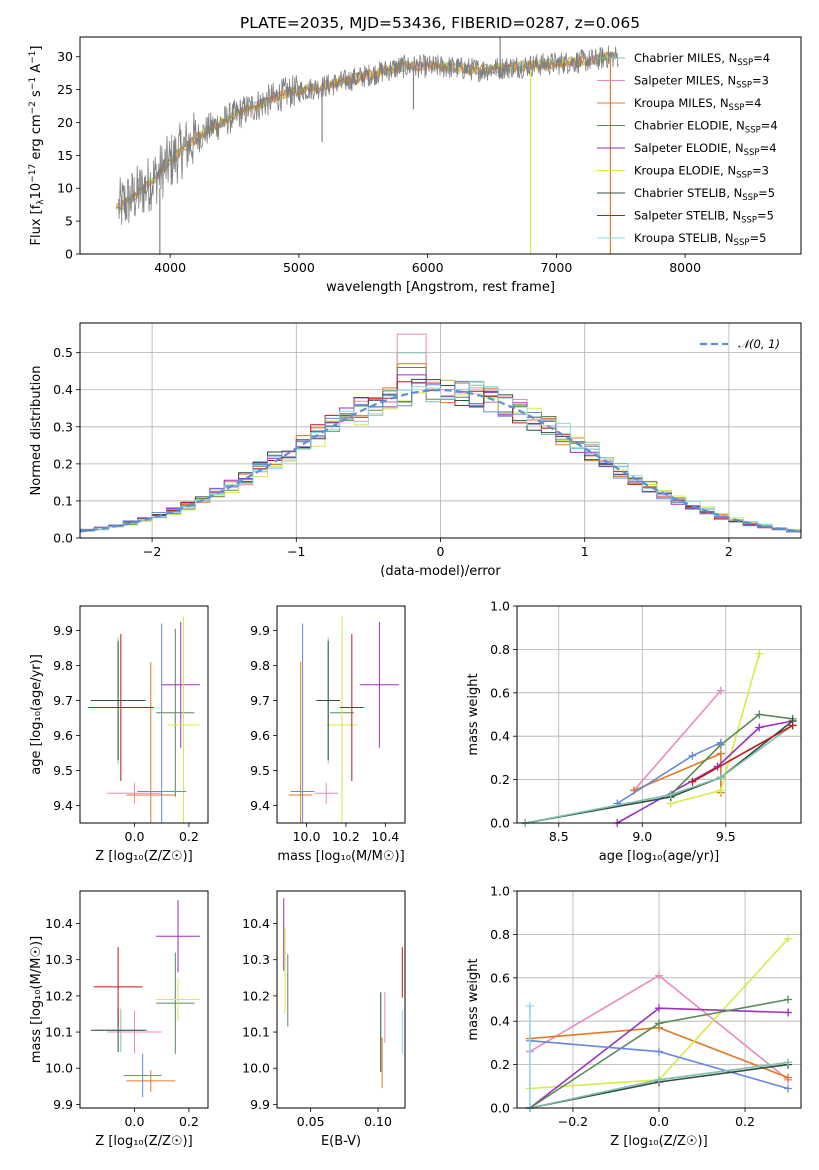  Describe the element at coordinates (299, 267) in the screenshot. I see `x-tick-label: 5000` at that location.